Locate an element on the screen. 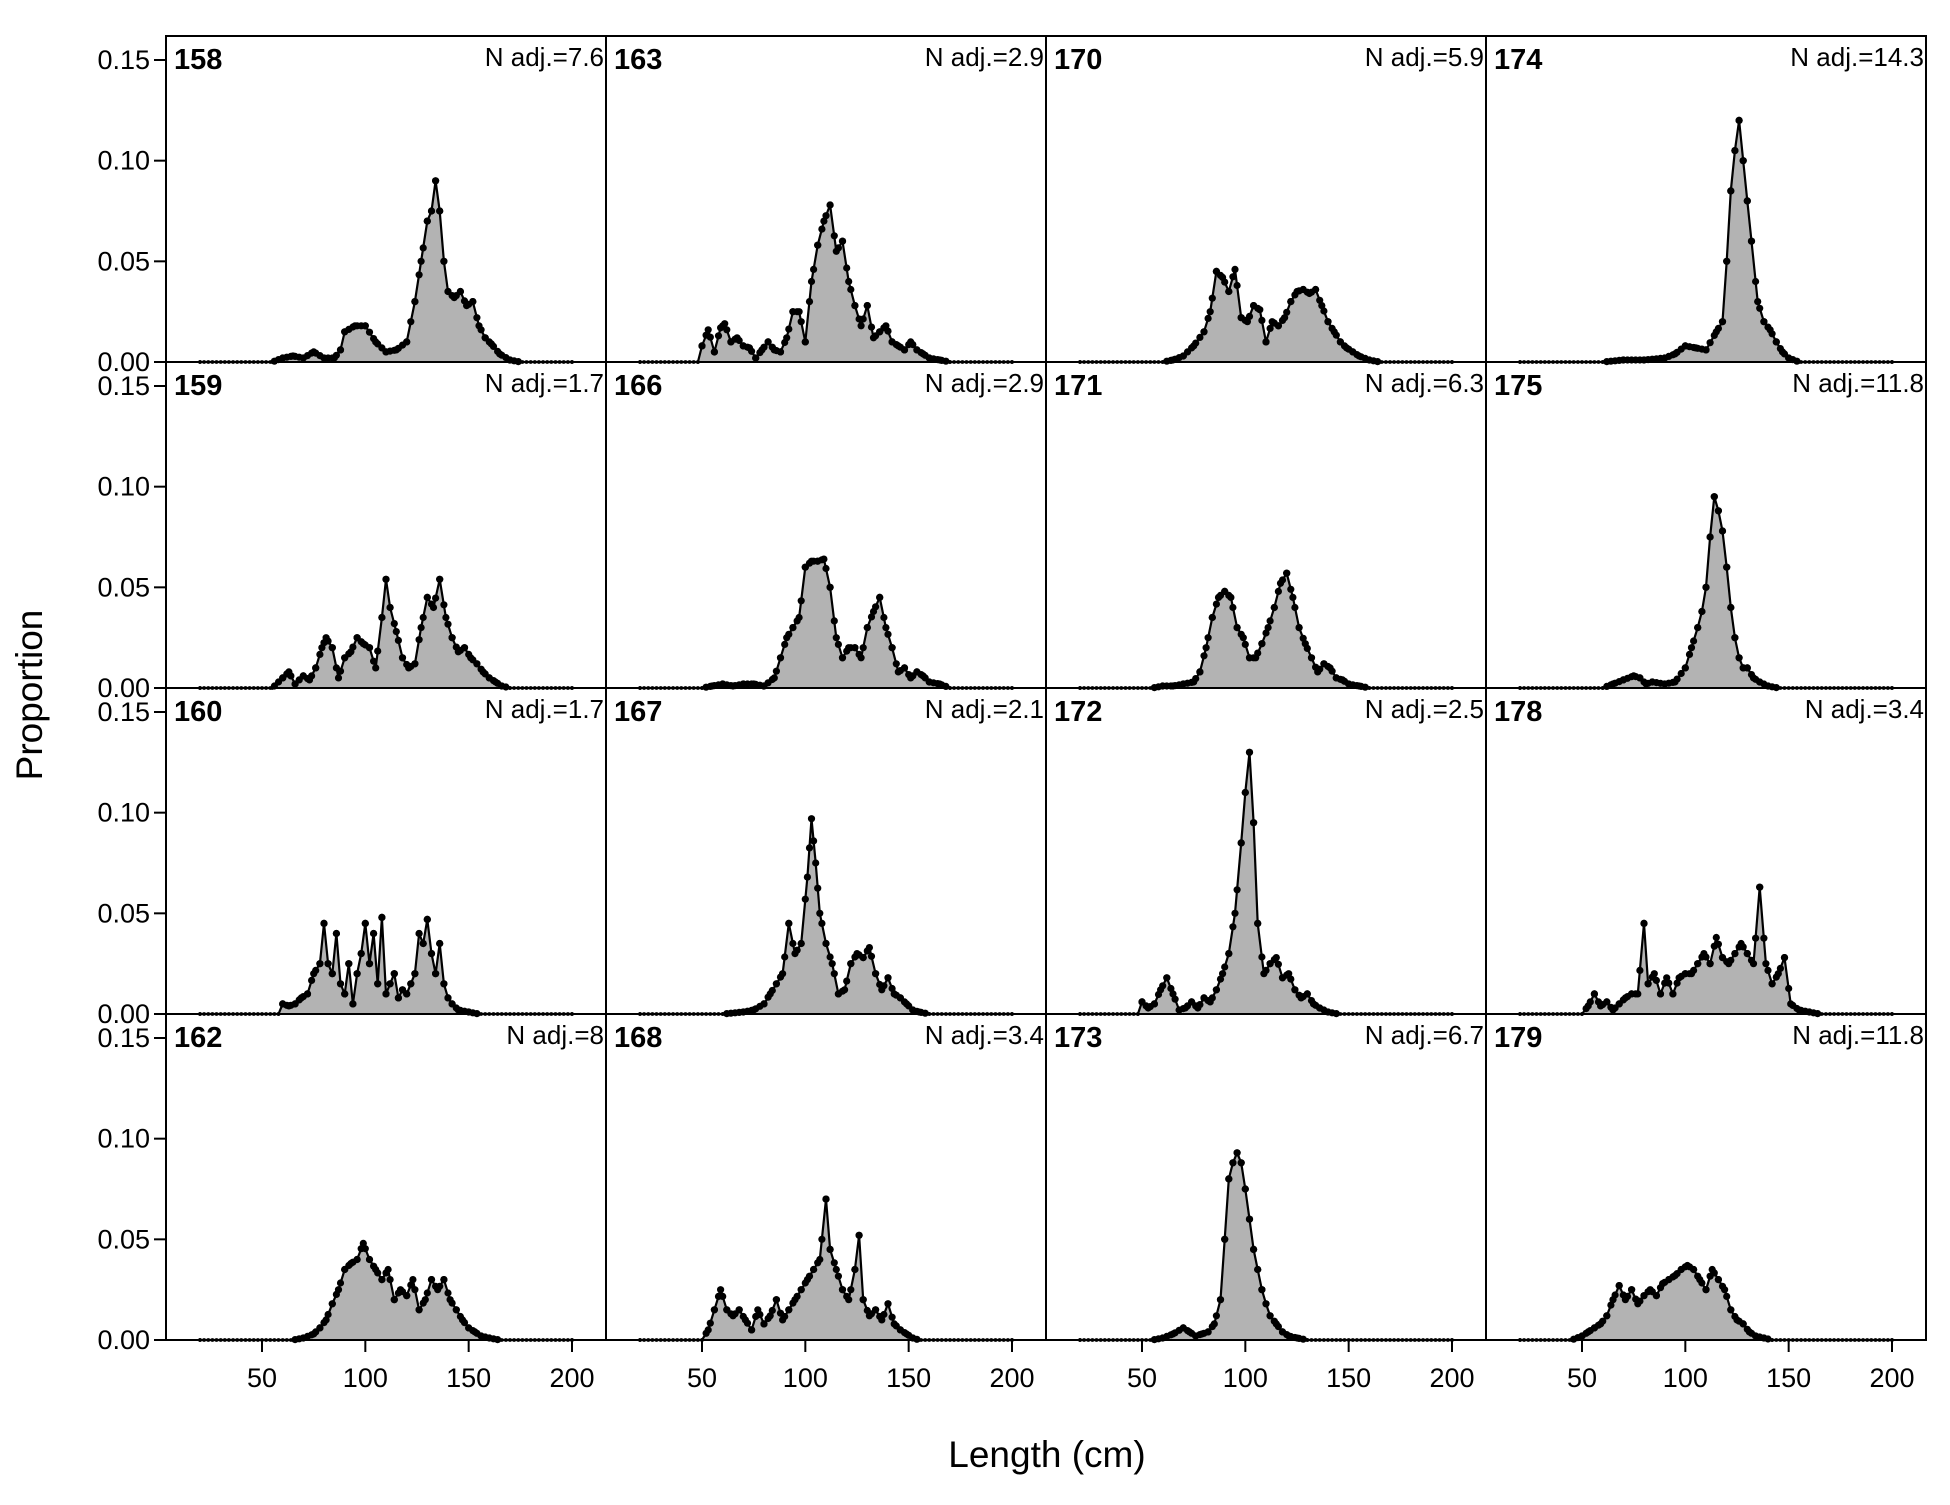 This screenshot has width=1950, height=1505. y-tick-label: 0.10 is located at coordinates (123, 487).